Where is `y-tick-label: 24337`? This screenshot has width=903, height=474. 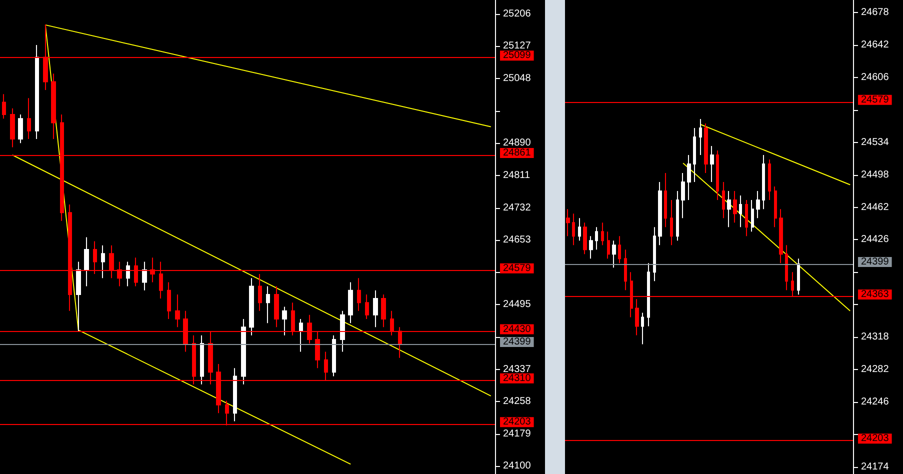 y-tick-label: 24337 is located at coordinates (517, 369).